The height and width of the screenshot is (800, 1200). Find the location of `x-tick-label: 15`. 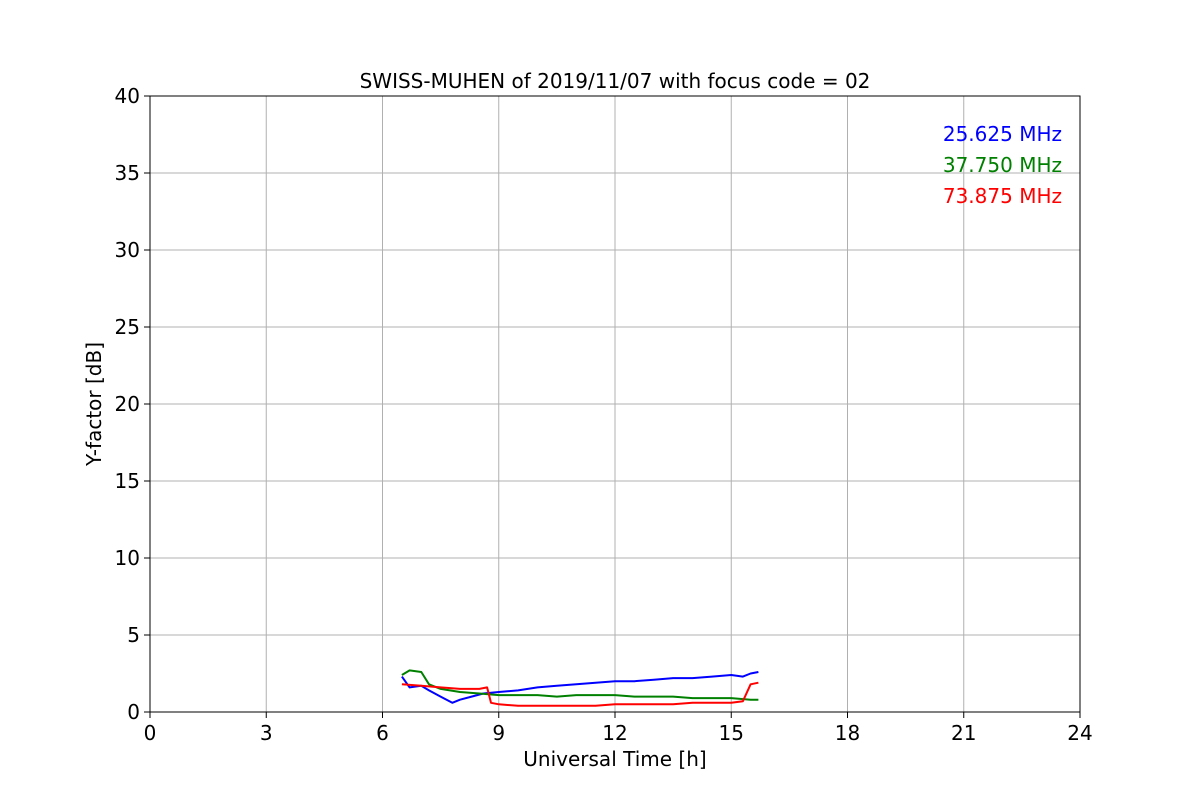

x-tick-label: 15 is located at coordinates (731, 733).